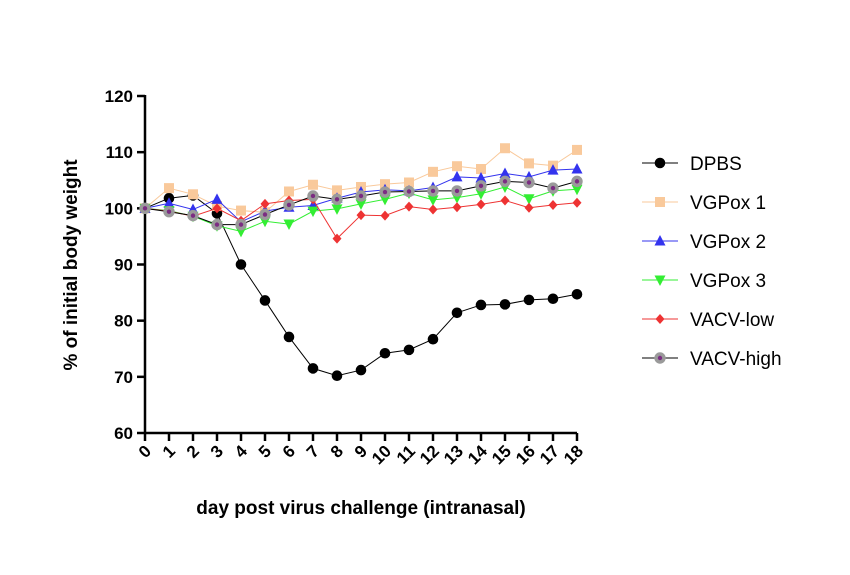  Describe the element at coordinates (361, 452) in the screenshot. I see `x-tick-label: 9` at that location.